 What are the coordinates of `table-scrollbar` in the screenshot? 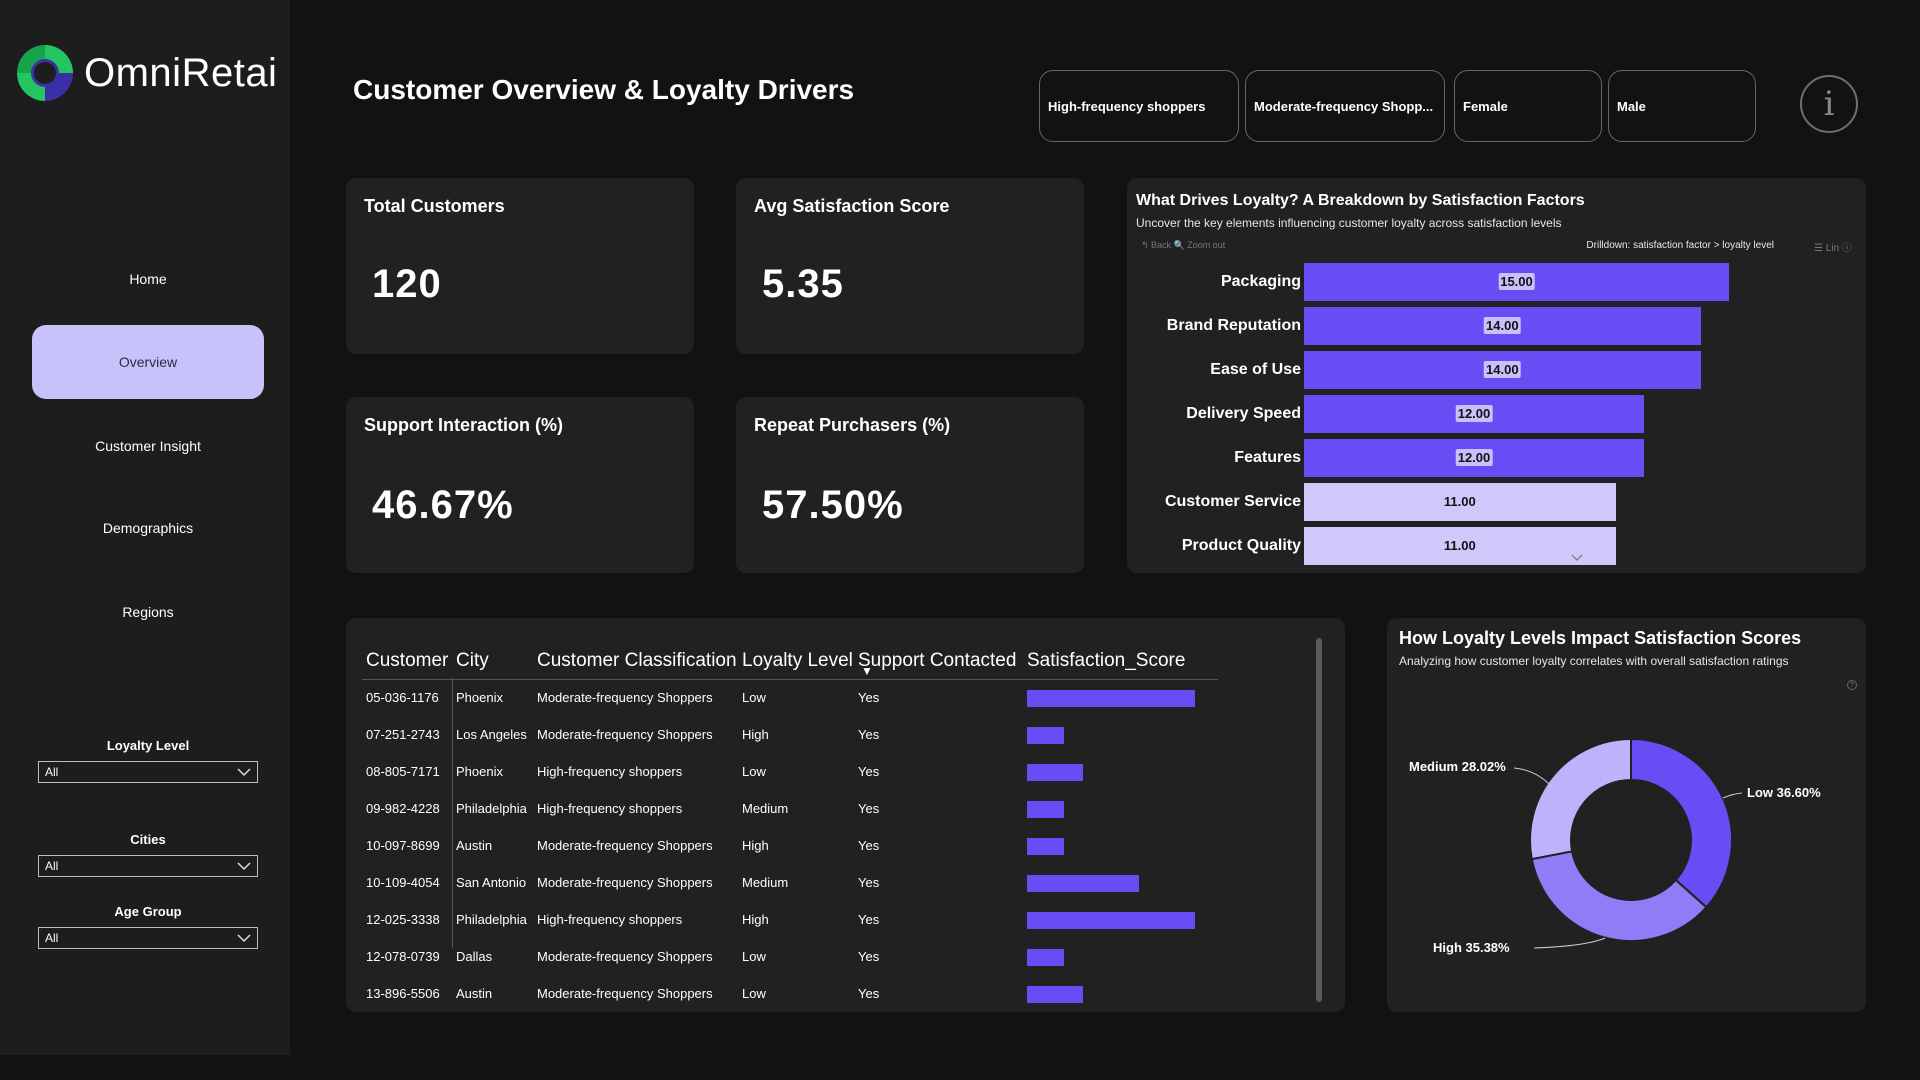 It's located at (1319, 820).